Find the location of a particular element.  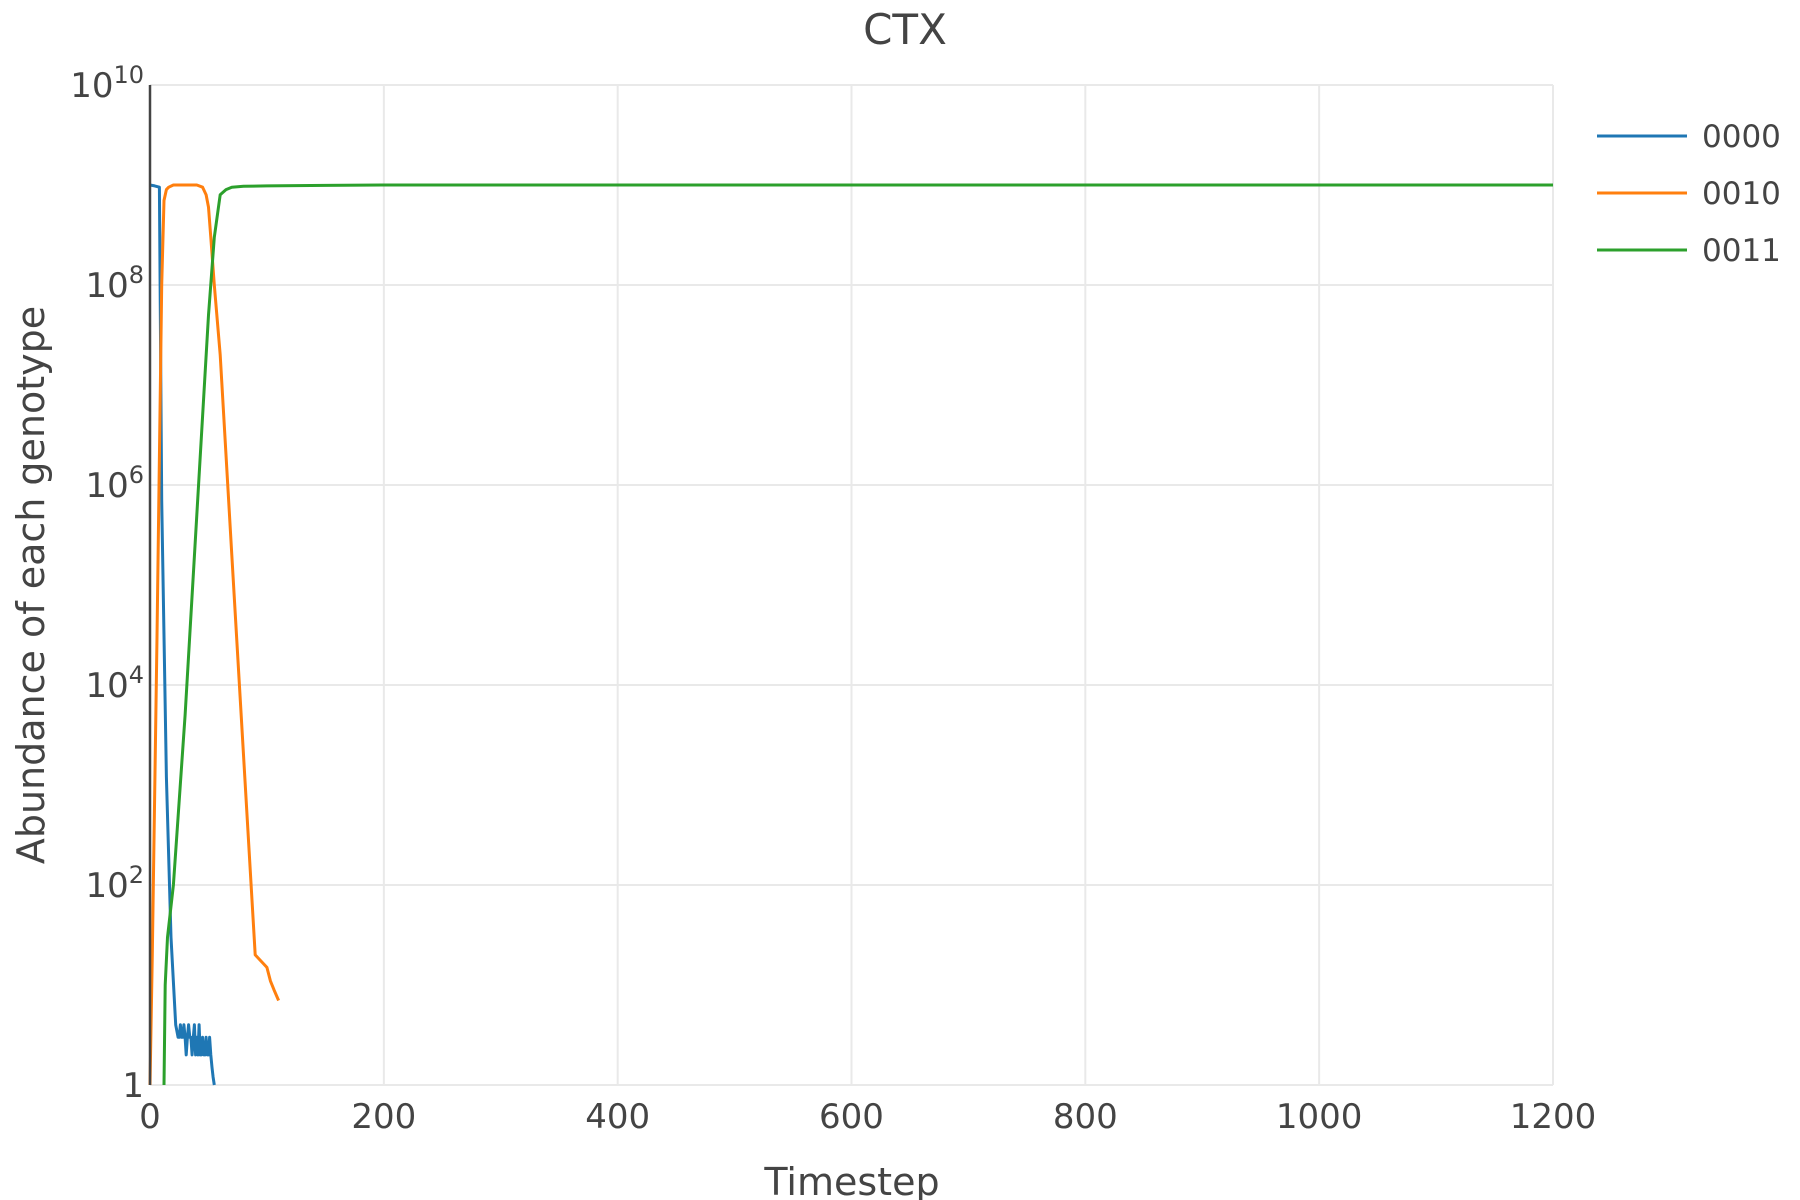

y-tick-label: 10⁶ is located at coordinates (114, 483).